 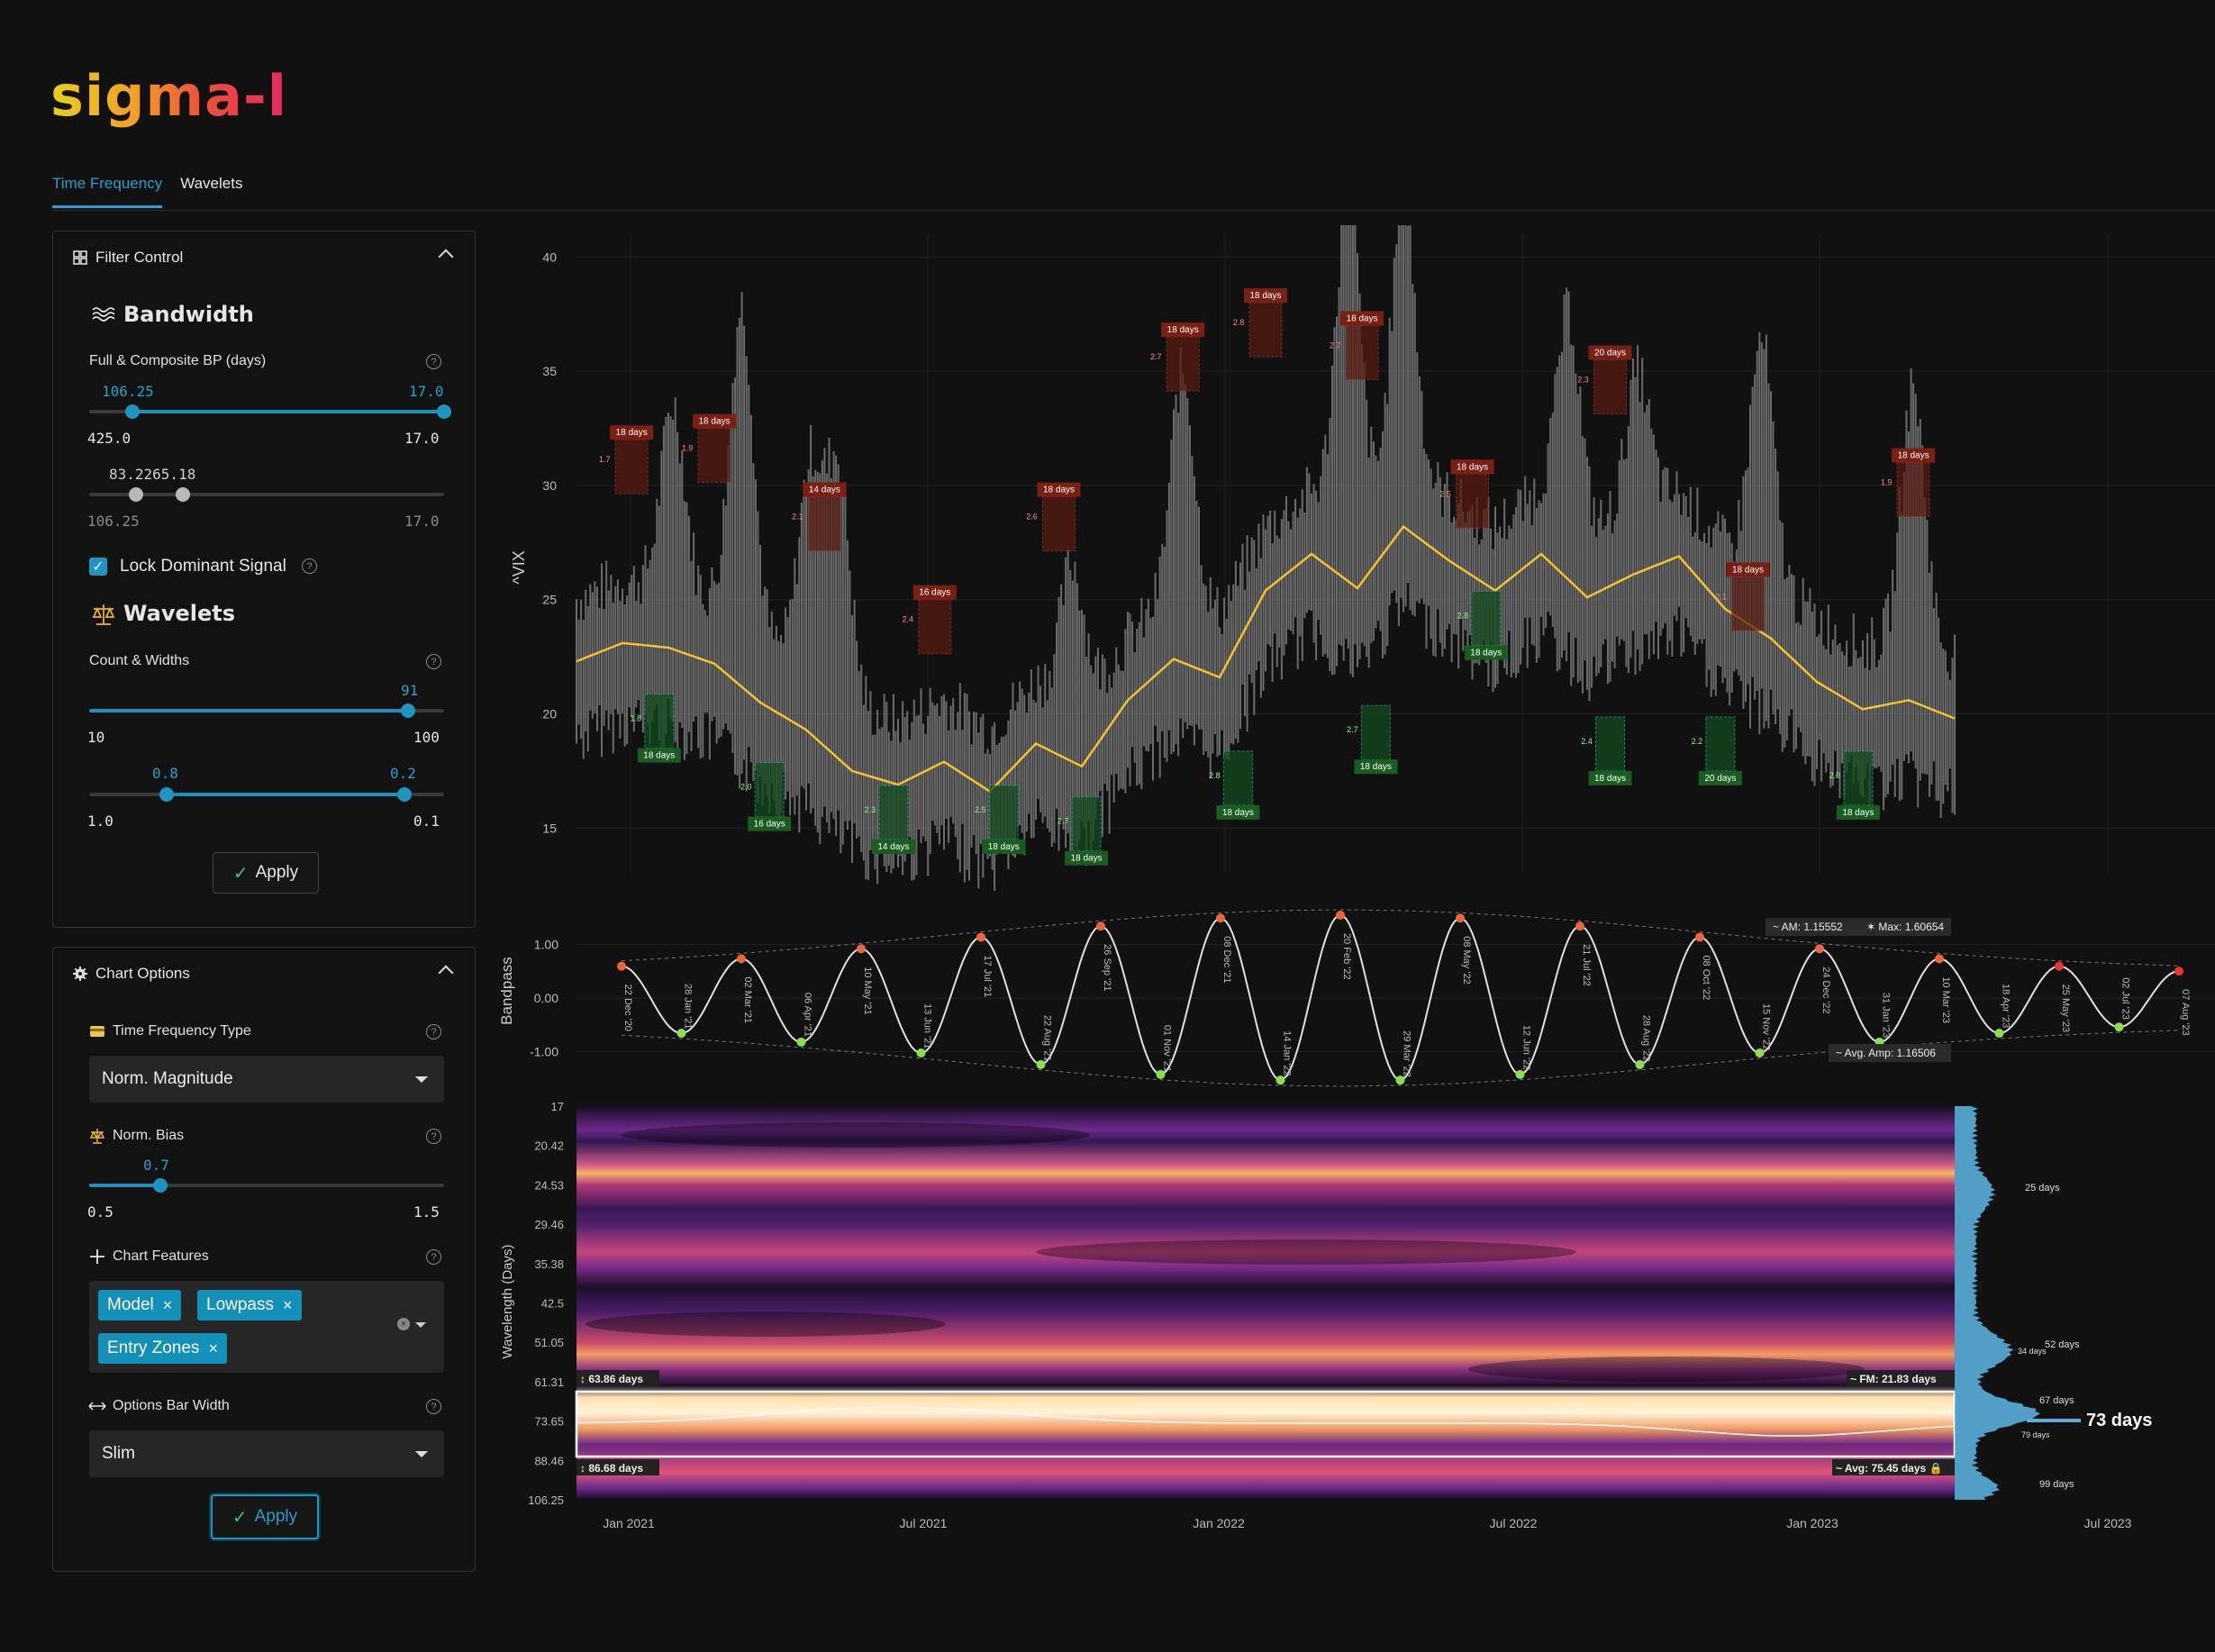 What do you see at coordinates (277, 872) in the screenshot?
I see `apply-label: Apply` at bounding box center [277, 872].